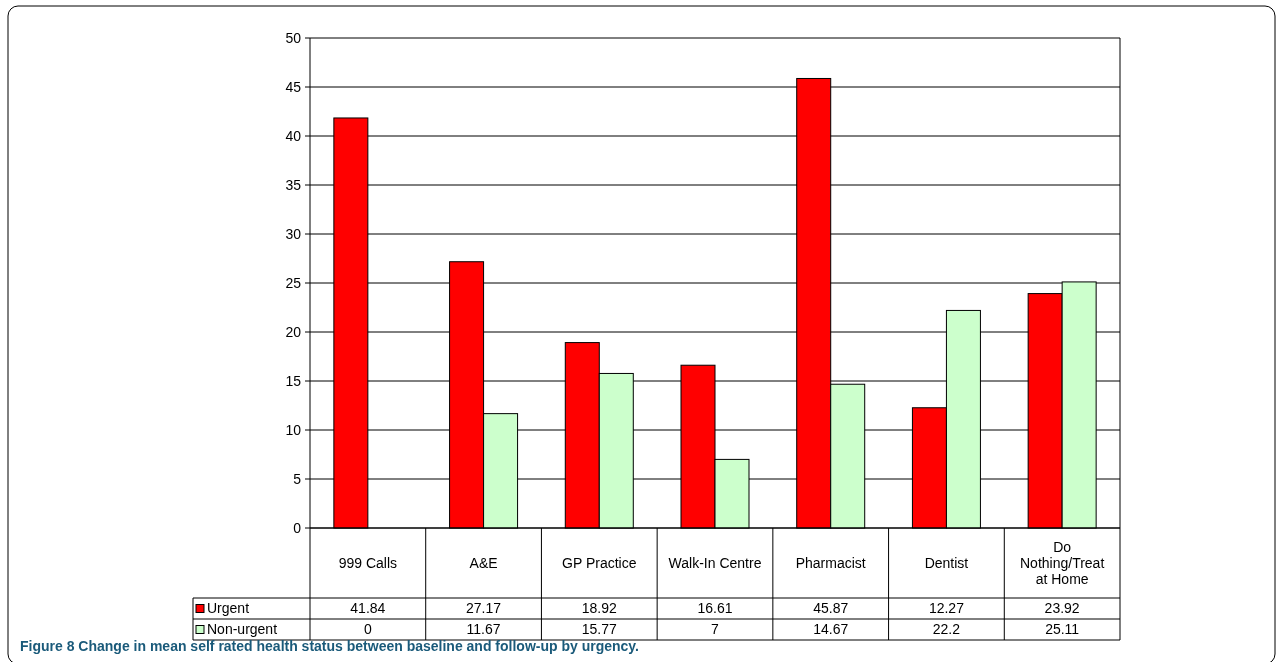  What do you see at coordinates (599, 629) in the screenshot?
I see `data-label: 15.77` at bounding box center [599, 629].